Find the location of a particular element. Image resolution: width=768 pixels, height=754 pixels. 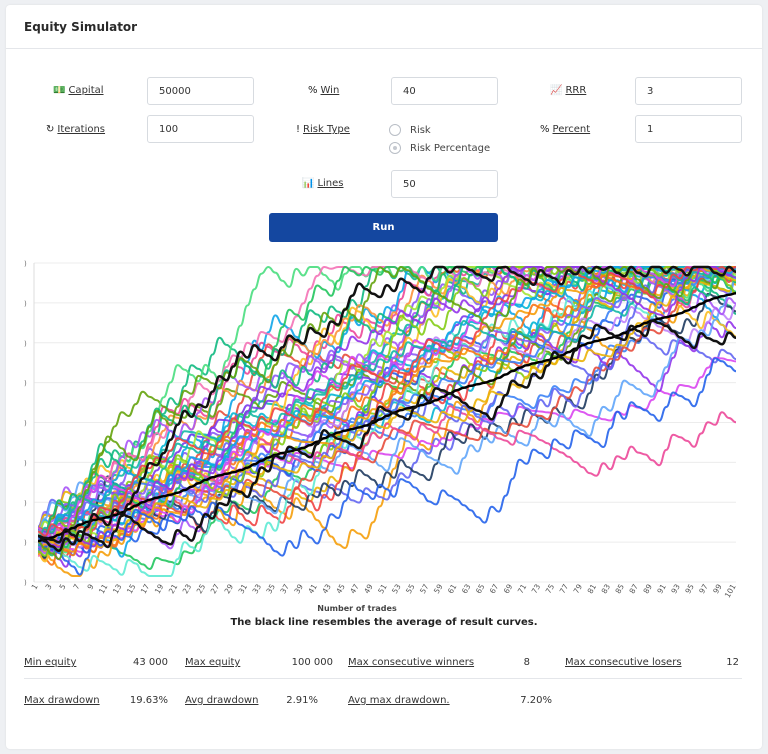

max-consecutive-losers-label: Max consecutive losers is located at coordinates (623, 662).